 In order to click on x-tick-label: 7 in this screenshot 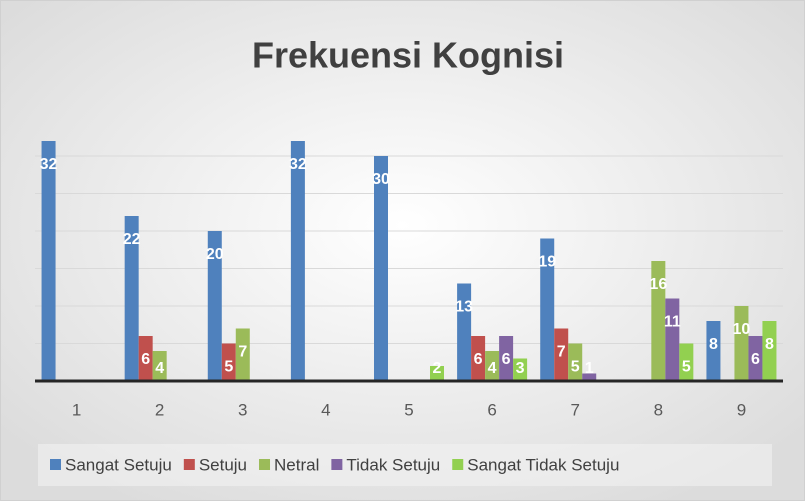, I will do `click(574, 409)`.